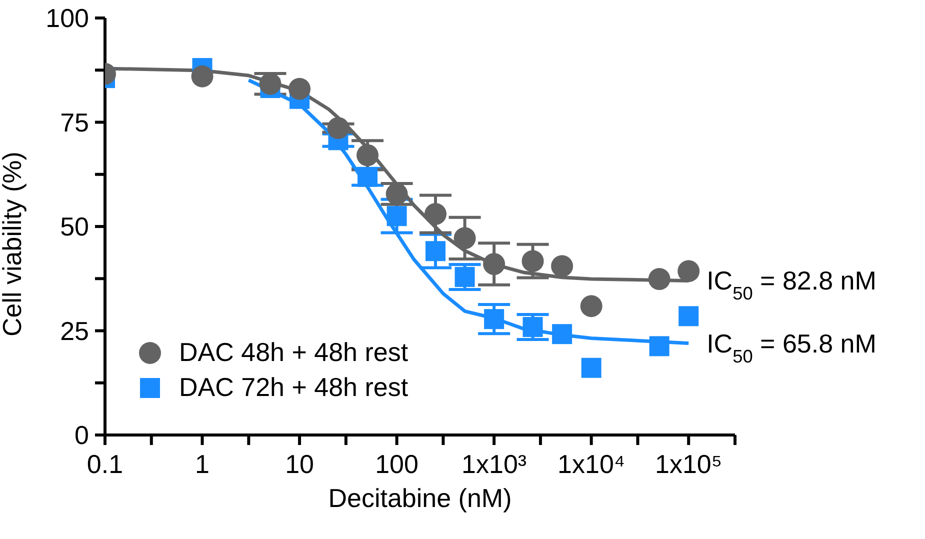  What do you see at coordinates (81, 435) in the screenshot?
I see `y-tick-label: 0` at bounding box center [81, 435].